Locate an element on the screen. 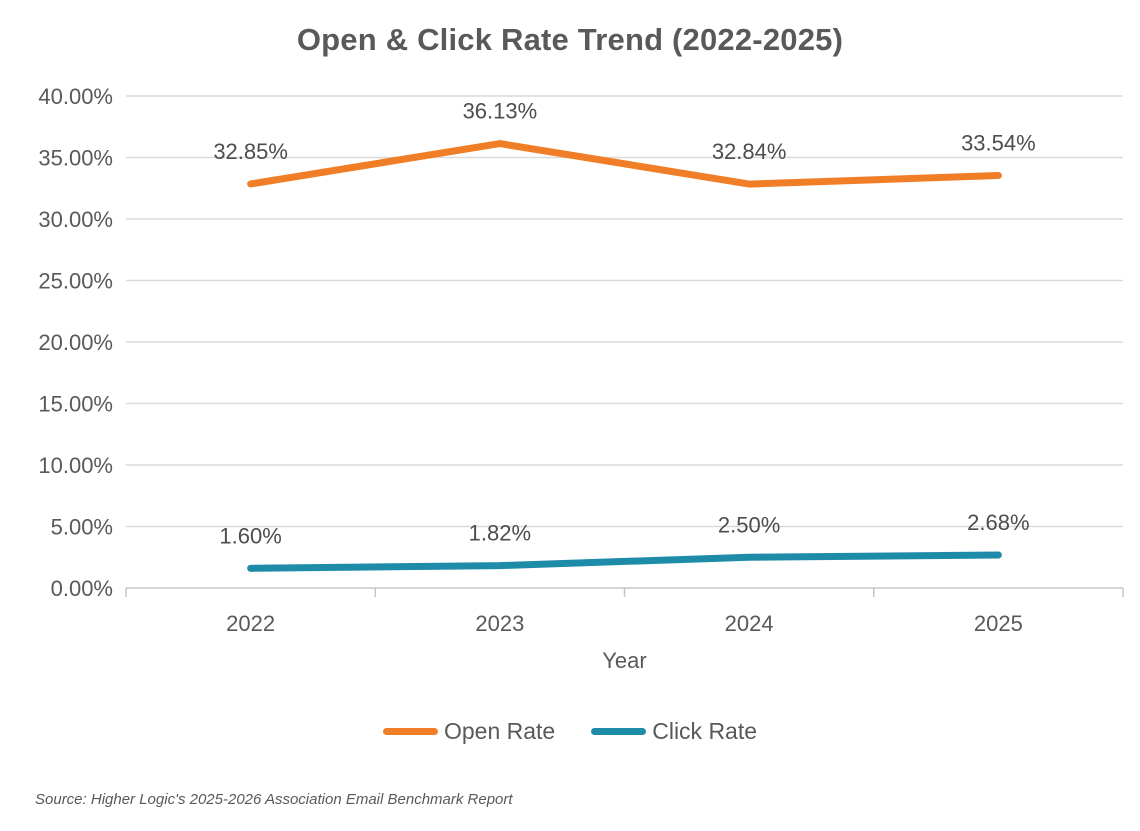  open-rate-data-label: 33.54% is located at coordinates (998, 142).